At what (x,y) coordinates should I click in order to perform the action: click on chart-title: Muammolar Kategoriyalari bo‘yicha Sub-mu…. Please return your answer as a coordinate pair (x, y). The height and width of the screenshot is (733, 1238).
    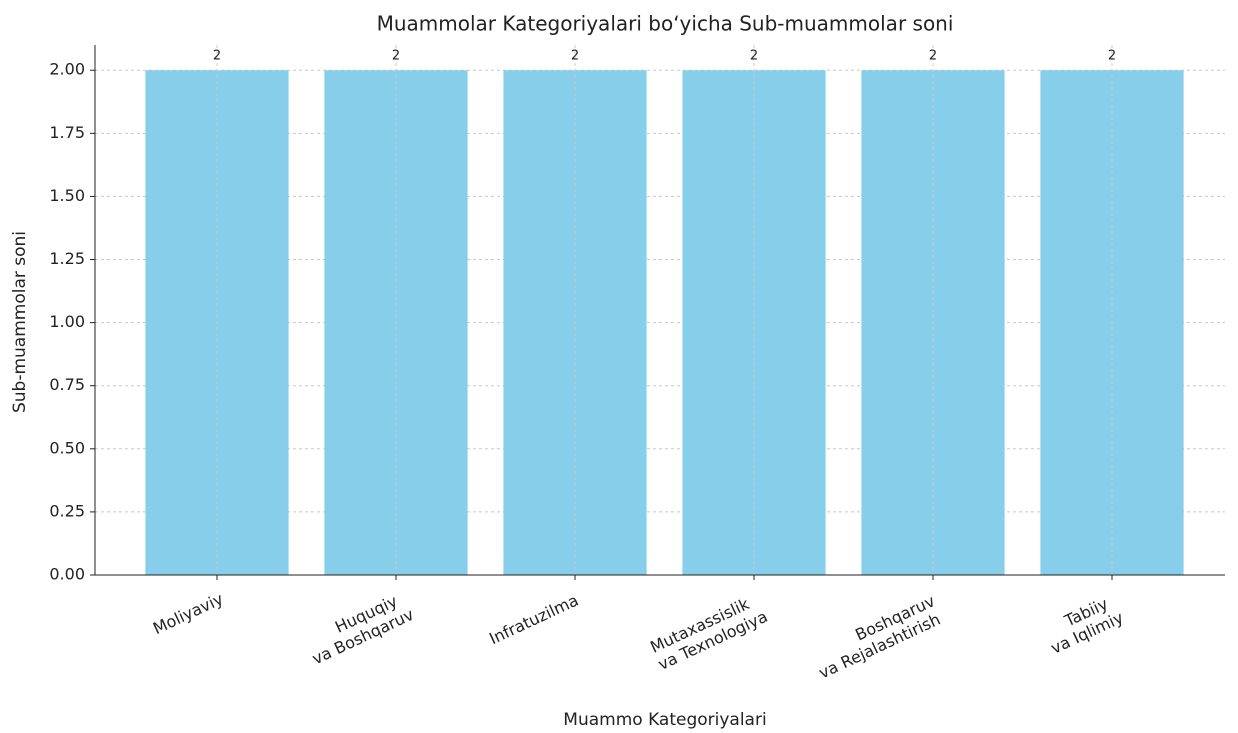
    Looking at the image, I should click on (665, 24).